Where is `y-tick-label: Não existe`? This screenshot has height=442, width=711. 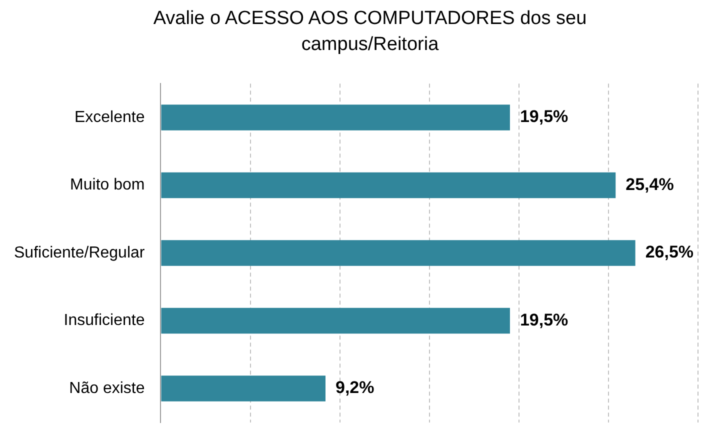
y-tick-label: Não existe is located at coordinates (107, 388).